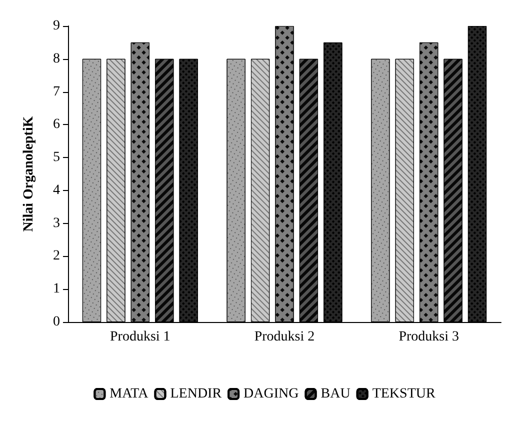 This screenshot has height=422, width=529. What do you see at coordinates (56, 124) in the screenshot?
I see `y-tick-label: 6` at bounding box center [56, 124].